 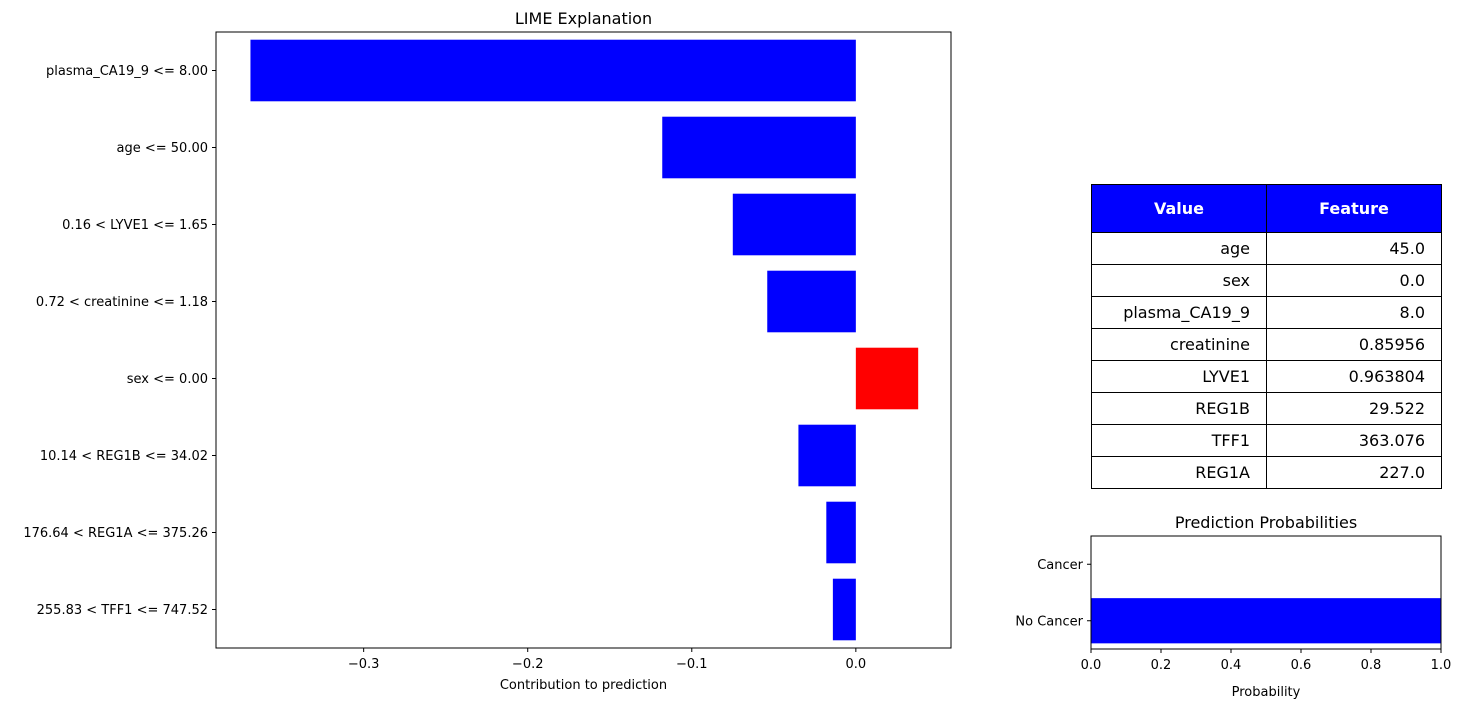 What do you see at coordinates (364, 664) in the screenshot?
I see `x-tick-label: −0.3` at bounding box center [364, 664].